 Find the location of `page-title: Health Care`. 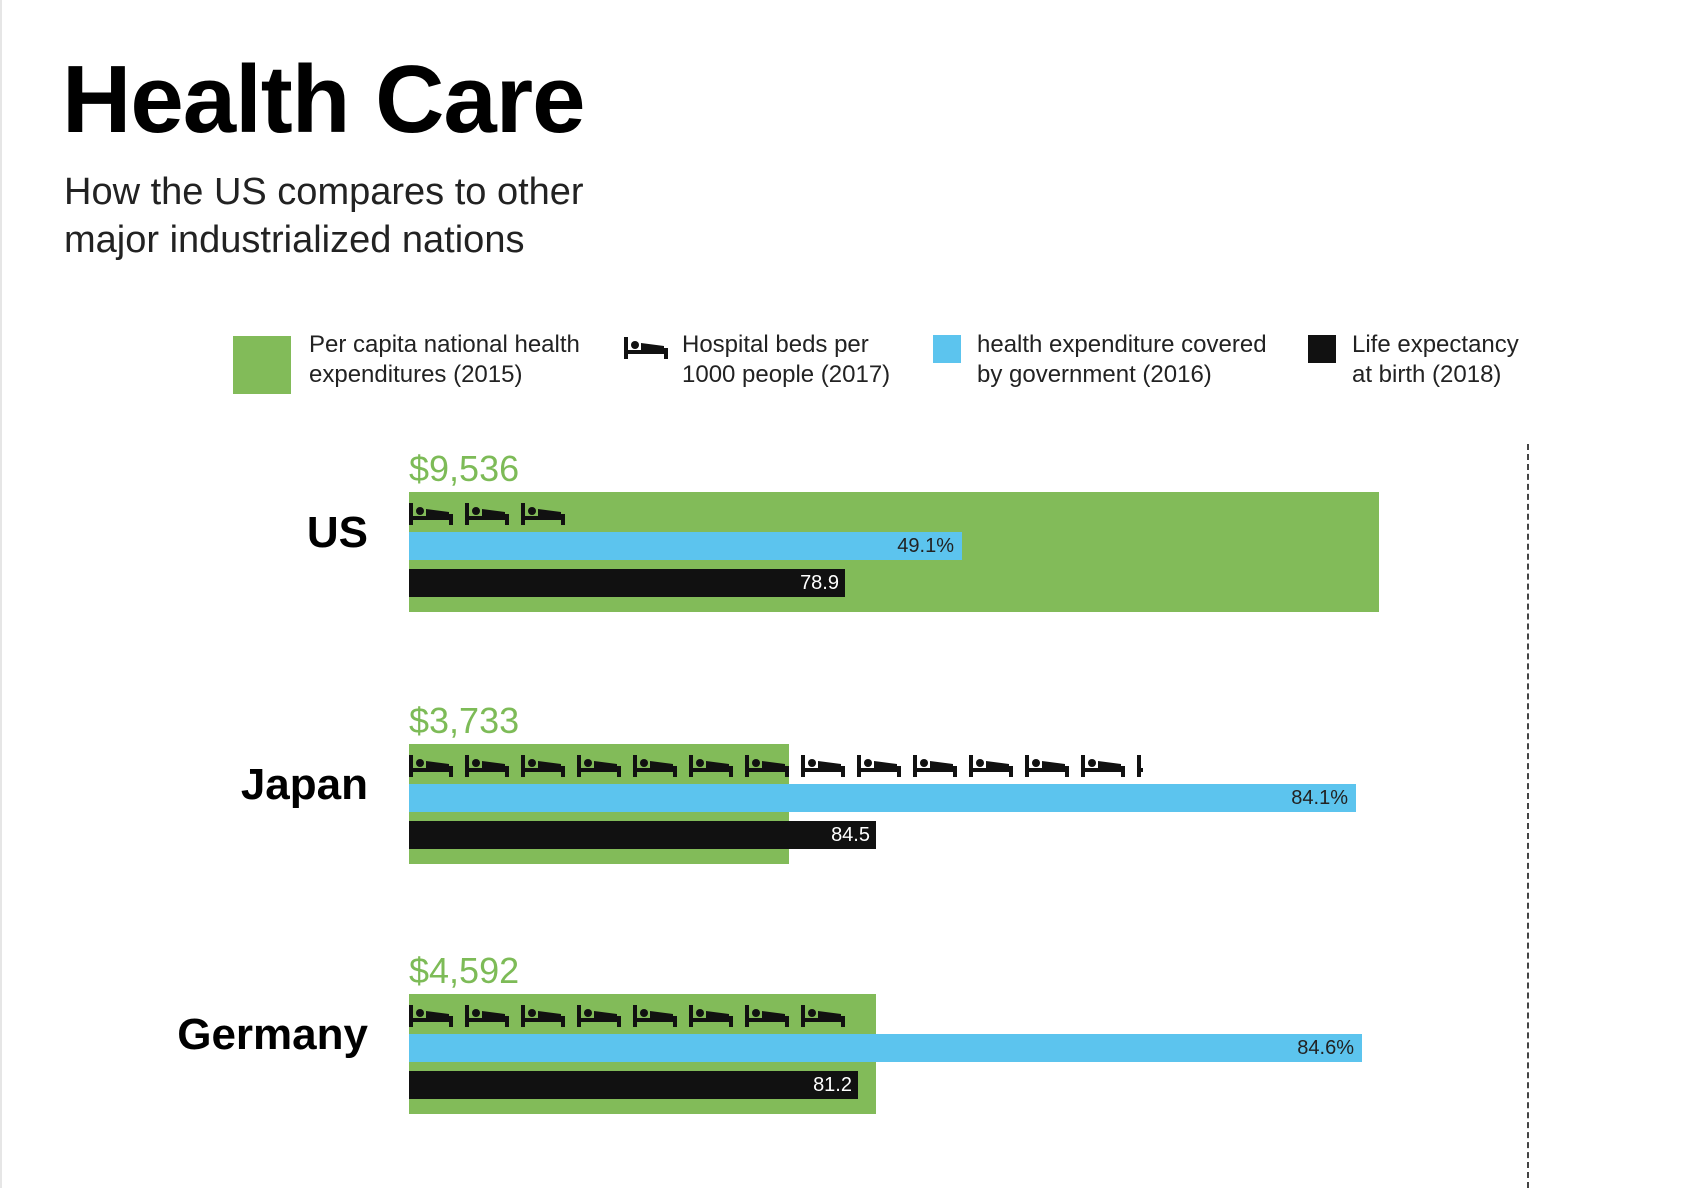

page-title: Health Care is located at coordinates (324, 99).